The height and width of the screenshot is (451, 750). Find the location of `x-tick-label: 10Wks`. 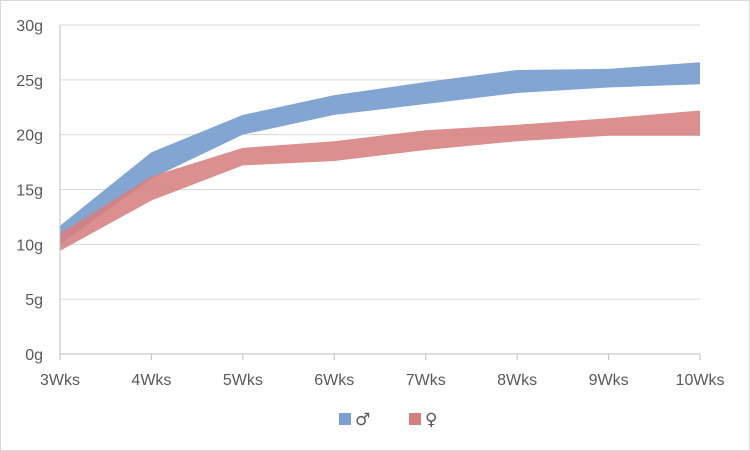

x-tick-label: 10Wks is located at coordinates (700, 380).